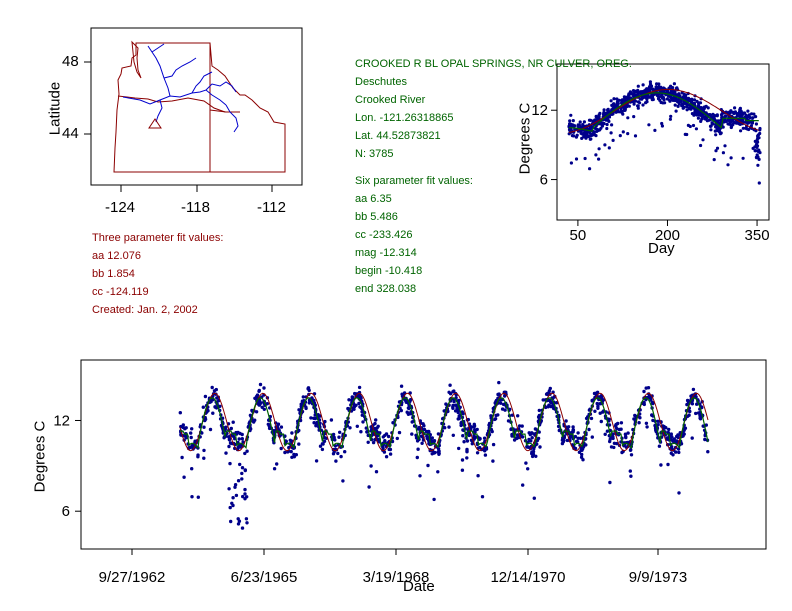  What do you see at coordinates (444, 423) in the screenshot?
I see `ts-fit6-line` at bounding box center [444, 423].